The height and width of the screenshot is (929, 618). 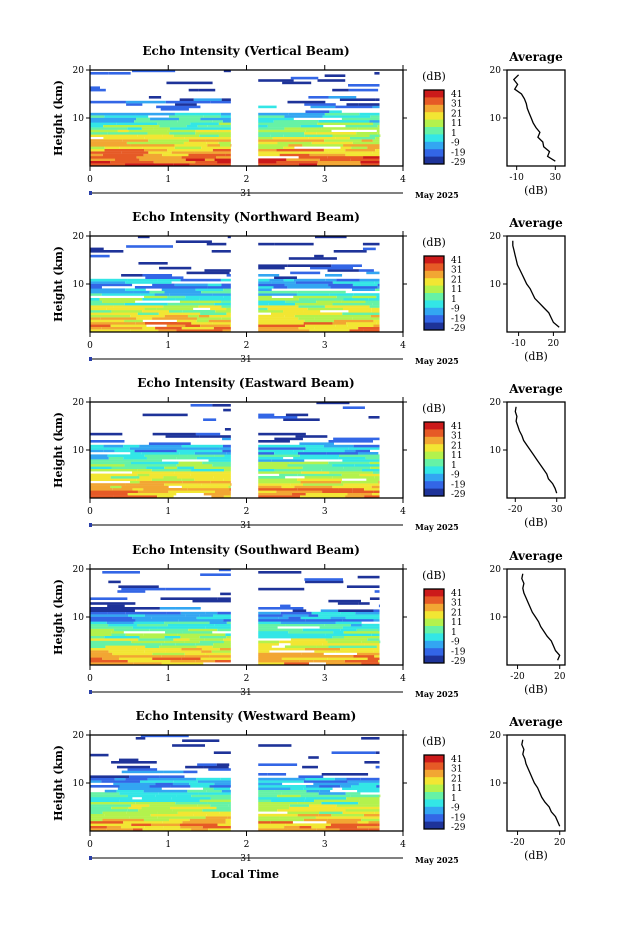 I want to click on colorbar-tick-label: 11, so click(x=456, y=124).